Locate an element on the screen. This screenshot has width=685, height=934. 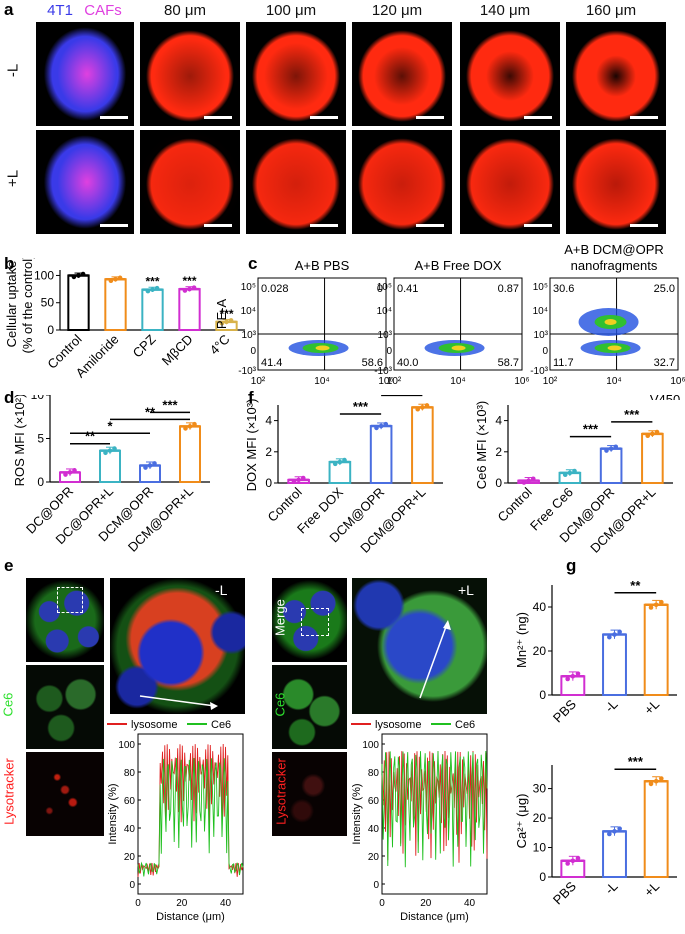
plot-title: nanofragments is located at coordinates (614, 265).